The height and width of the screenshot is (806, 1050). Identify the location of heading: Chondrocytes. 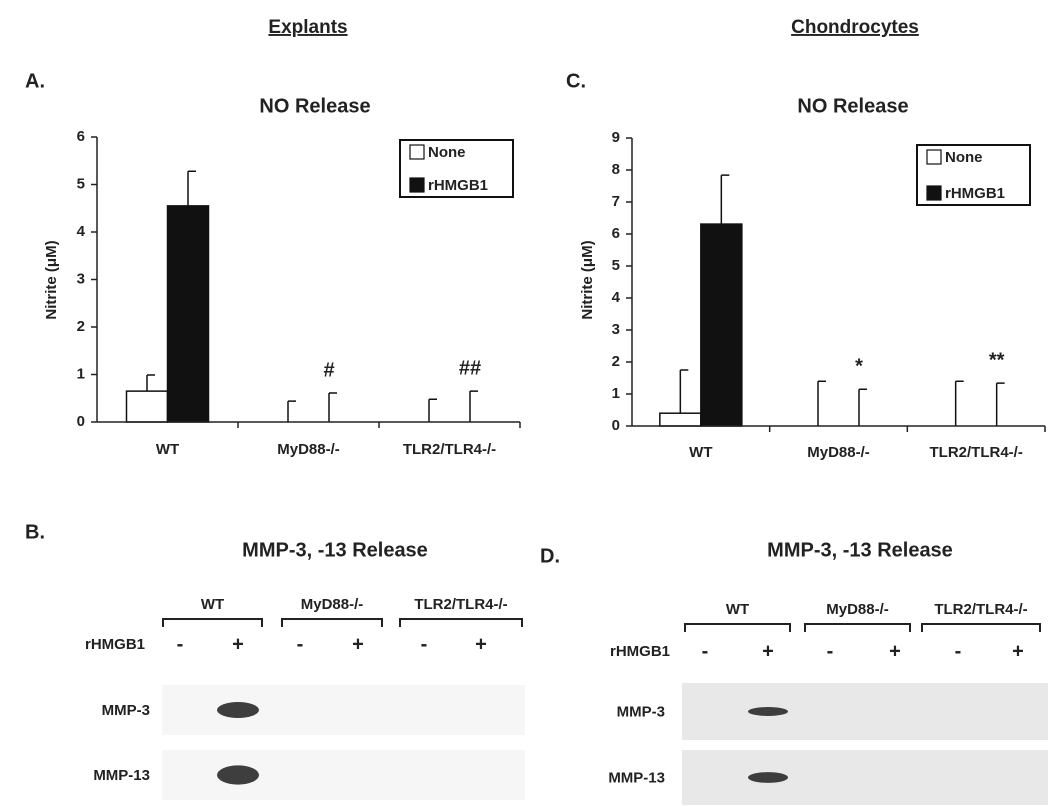
(855, 27).